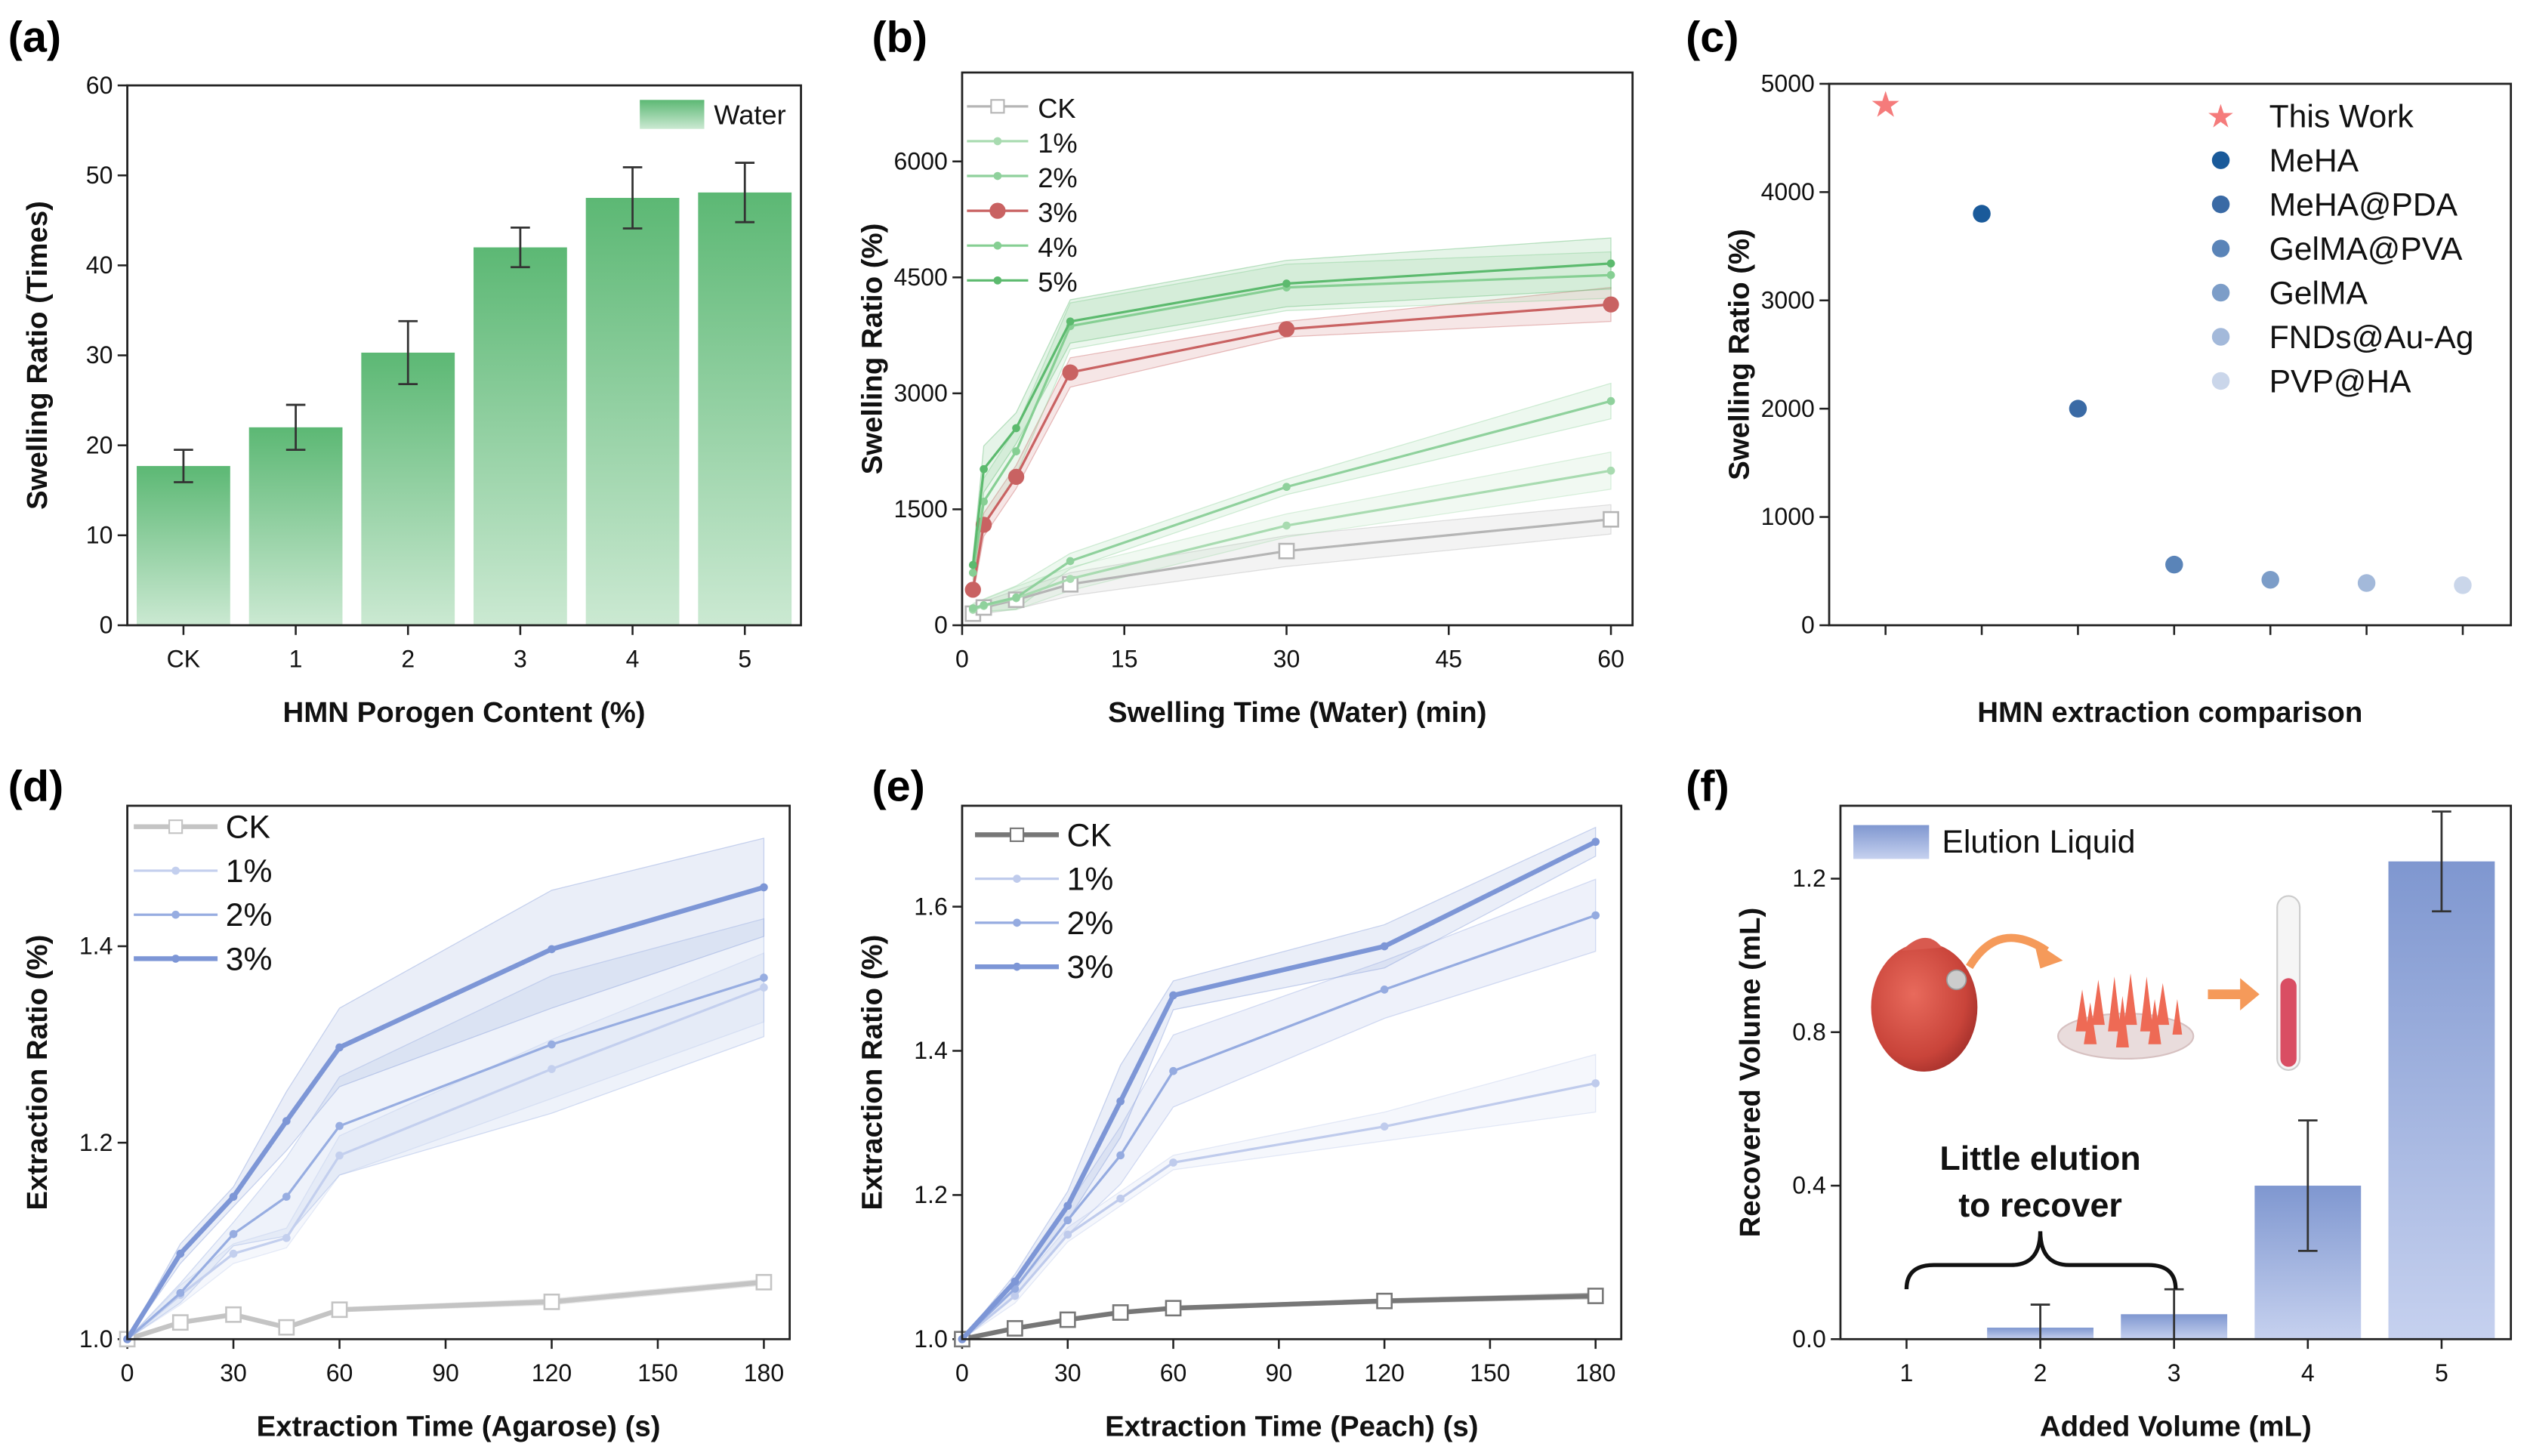 Image resolution: width=2527 pixels, height=1456 pixels. I want to click on x-tick-label: 3, so click(2174, 1373).